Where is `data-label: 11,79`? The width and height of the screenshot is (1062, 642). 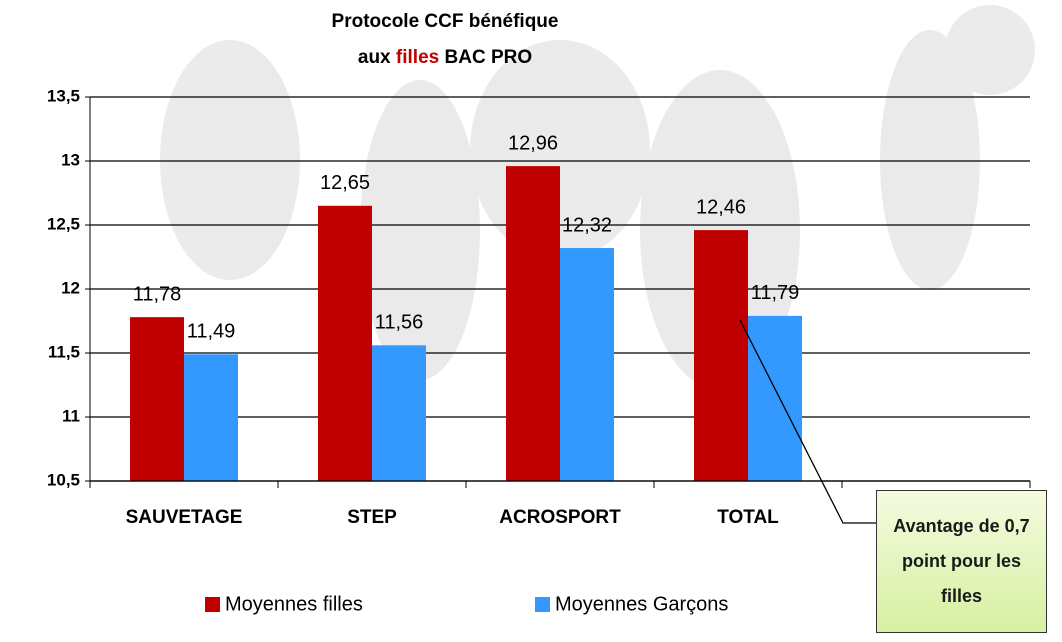
data-label: 11,79 is located at coordinates (775, 293).